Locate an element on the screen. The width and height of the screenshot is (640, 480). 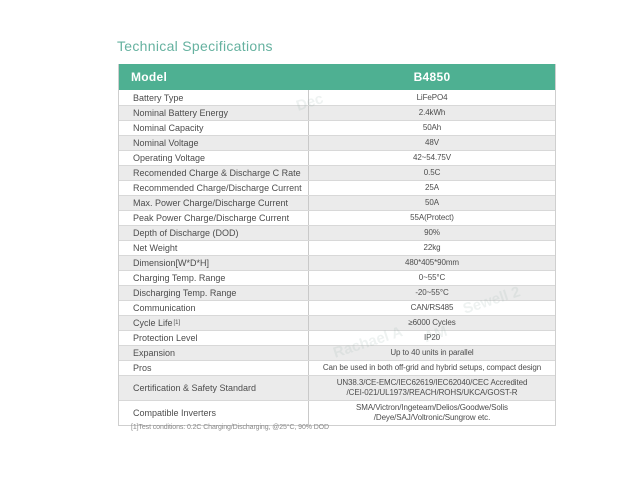
spec-label: Peak Power Charge/Discharge Current is located at coordinates (214, 218).